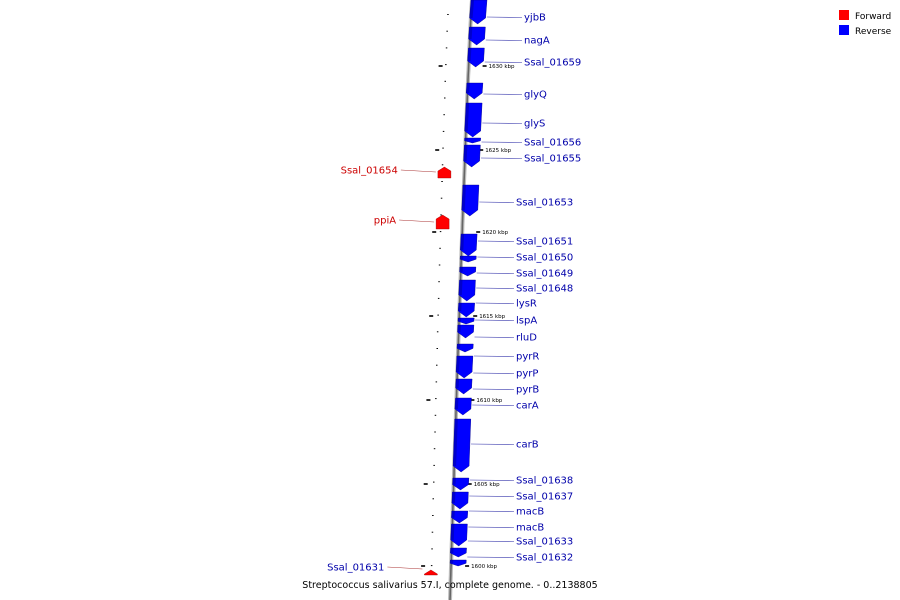 The height and width of the screenshot is (600, 900). What do you see at coordinates (466, 331) in the screenshot?
I see `gene-rlud-arrow` at bounding box center [466, 331].